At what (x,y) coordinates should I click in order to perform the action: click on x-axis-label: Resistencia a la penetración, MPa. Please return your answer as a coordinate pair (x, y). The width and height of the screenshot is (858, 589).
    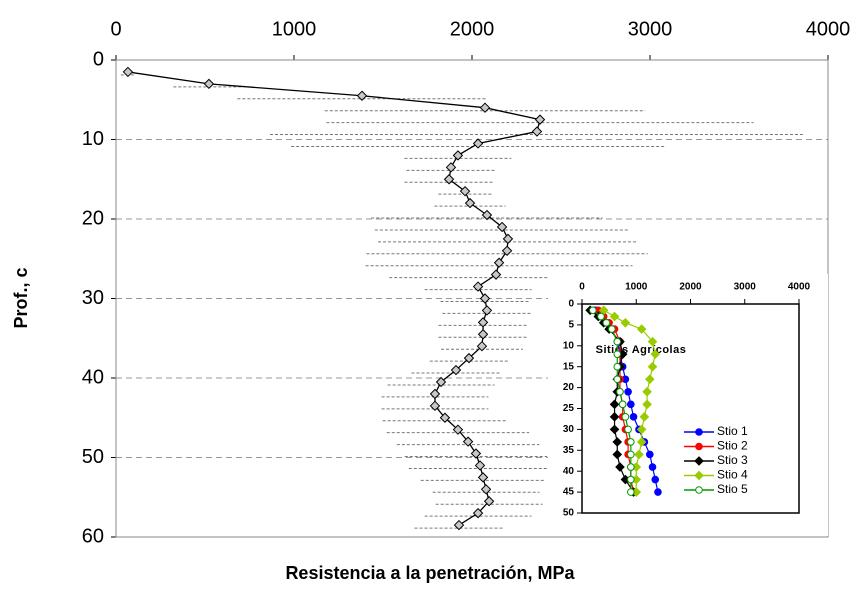
    Looking at the image, I should click on (430, 573).